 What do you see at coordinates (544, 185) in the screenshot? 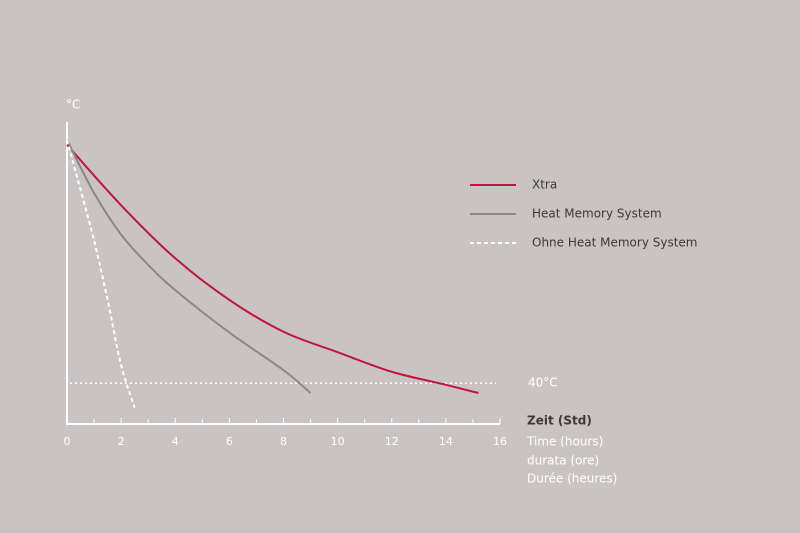
I see `legend-label: Xtra` at bounding box center [544, 185].